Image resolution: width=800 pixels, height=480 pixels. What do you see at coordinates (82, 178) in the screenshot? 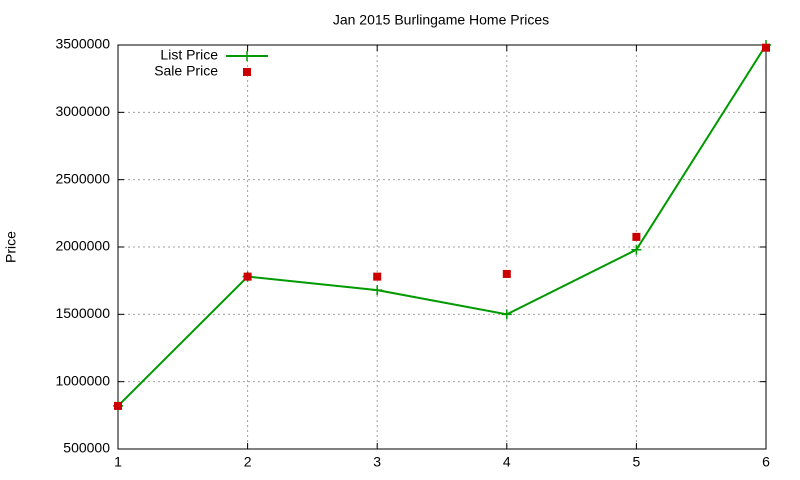
I see `y-tick-label: 2500000` at bounding box center [82, 178].